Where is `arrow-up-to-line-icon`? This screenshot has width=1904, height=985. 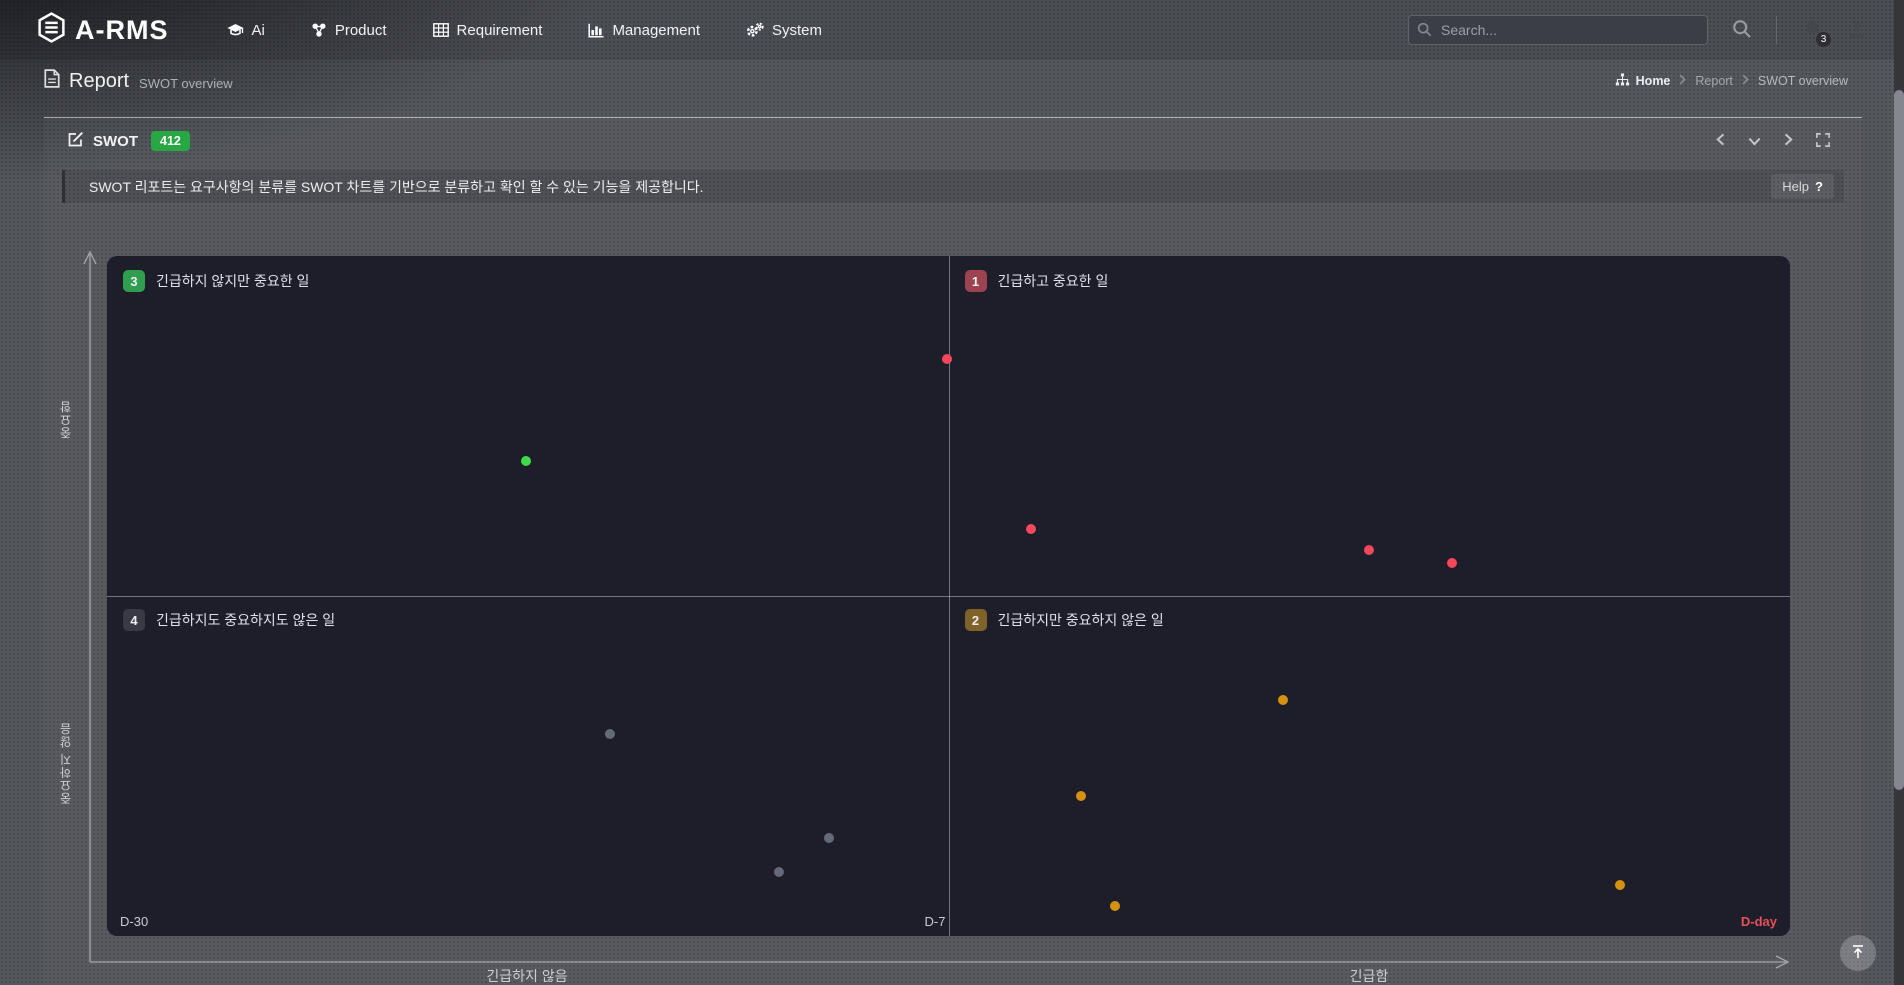 arrow-up-to-line-icon is located at coordinates (1858, 953).